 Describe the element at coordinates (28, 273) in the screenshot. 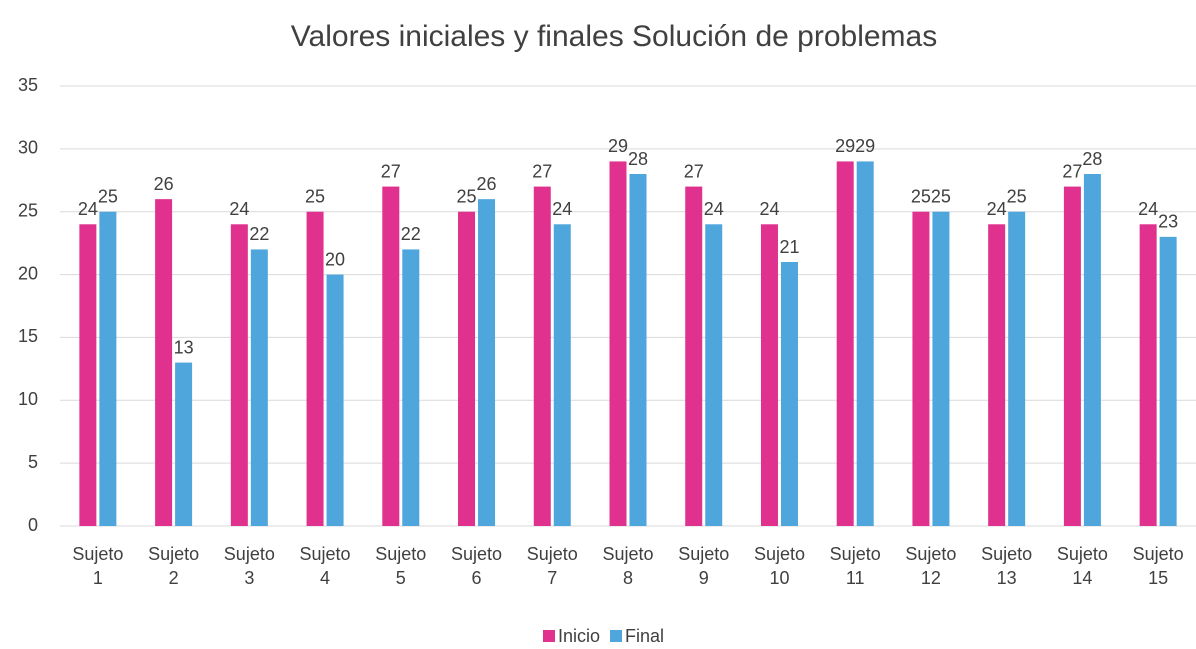

I see `y-tick-label: 20` at that location.